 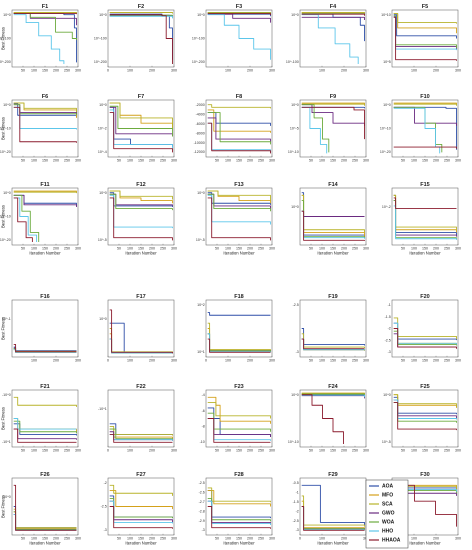 I want to click on subplot-f9: F9 50 100 150 200 250 300 10^0 10^-5 10^-10, so click(x=328, y=128).